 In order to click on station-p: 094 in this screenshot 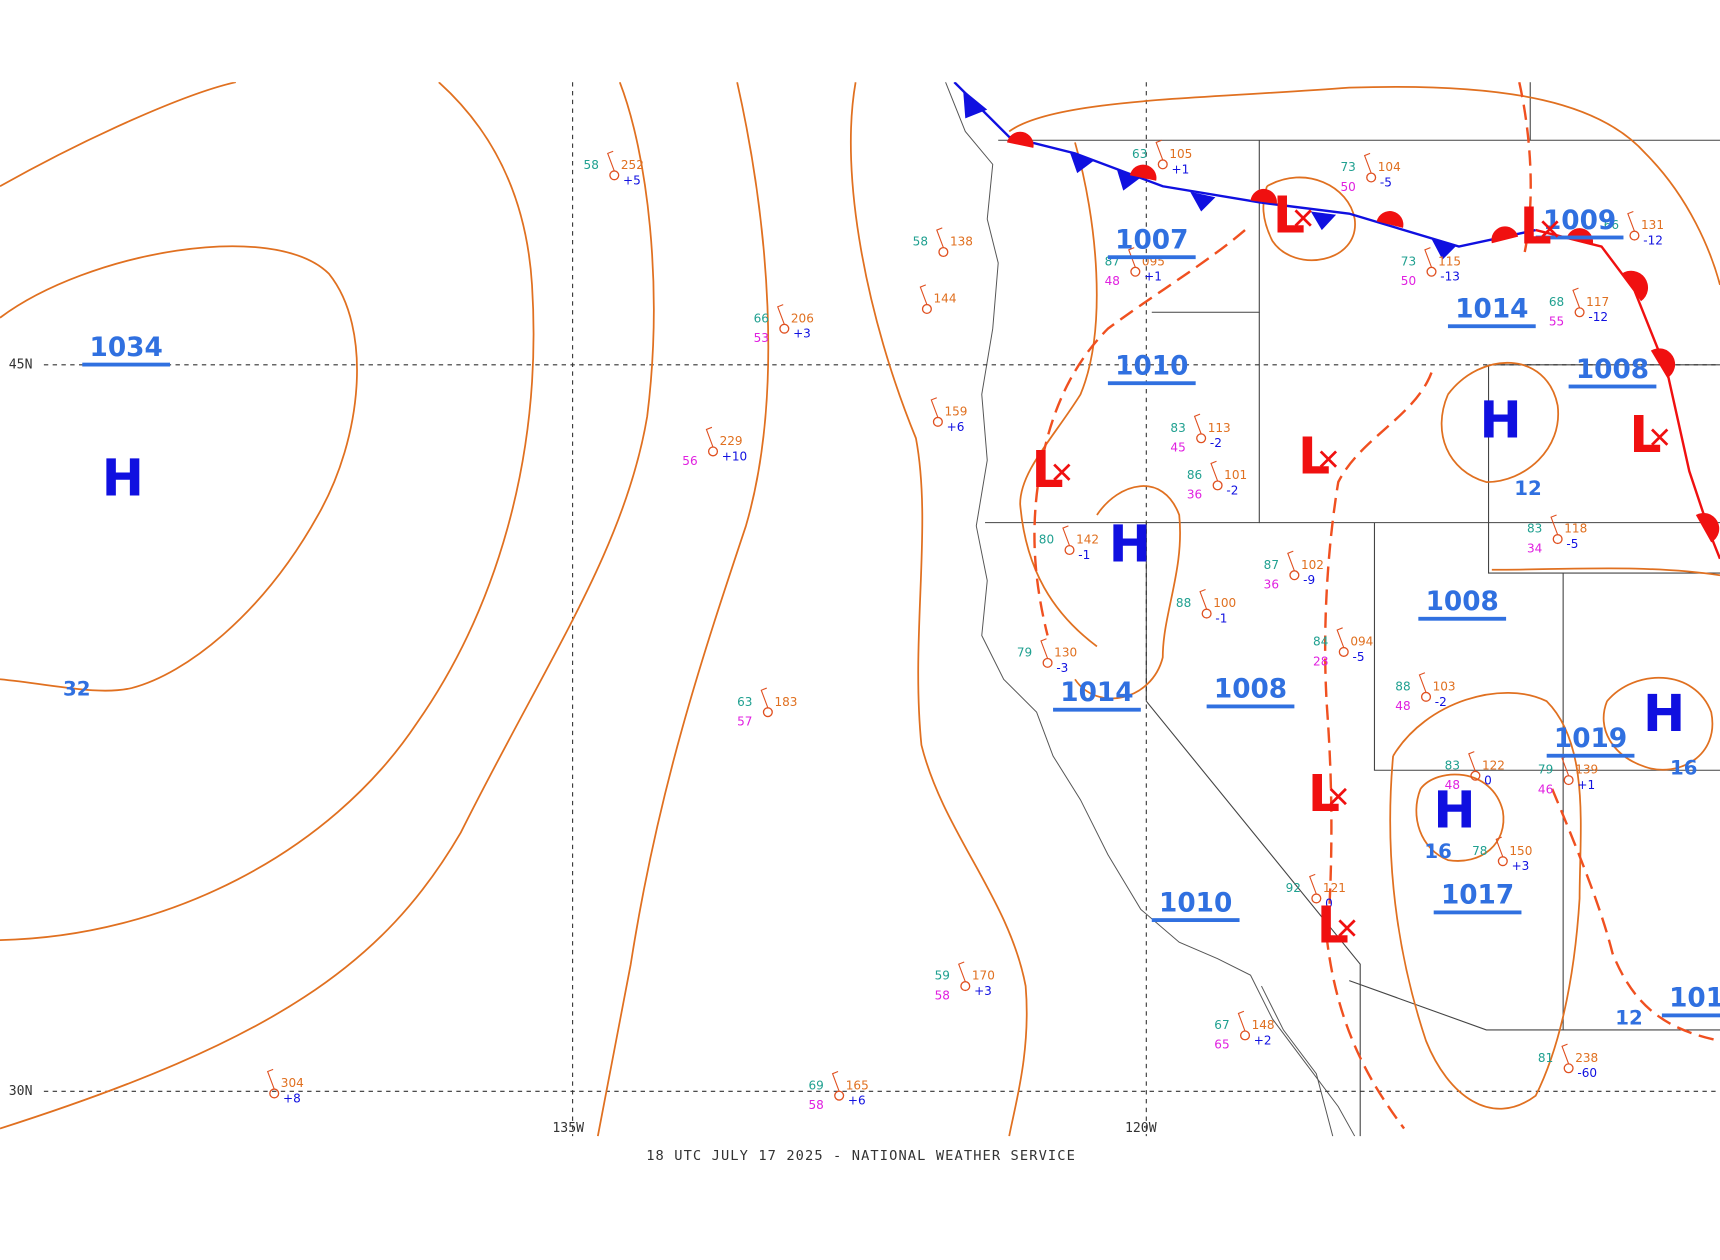, I will do `click(1361, 642)`.